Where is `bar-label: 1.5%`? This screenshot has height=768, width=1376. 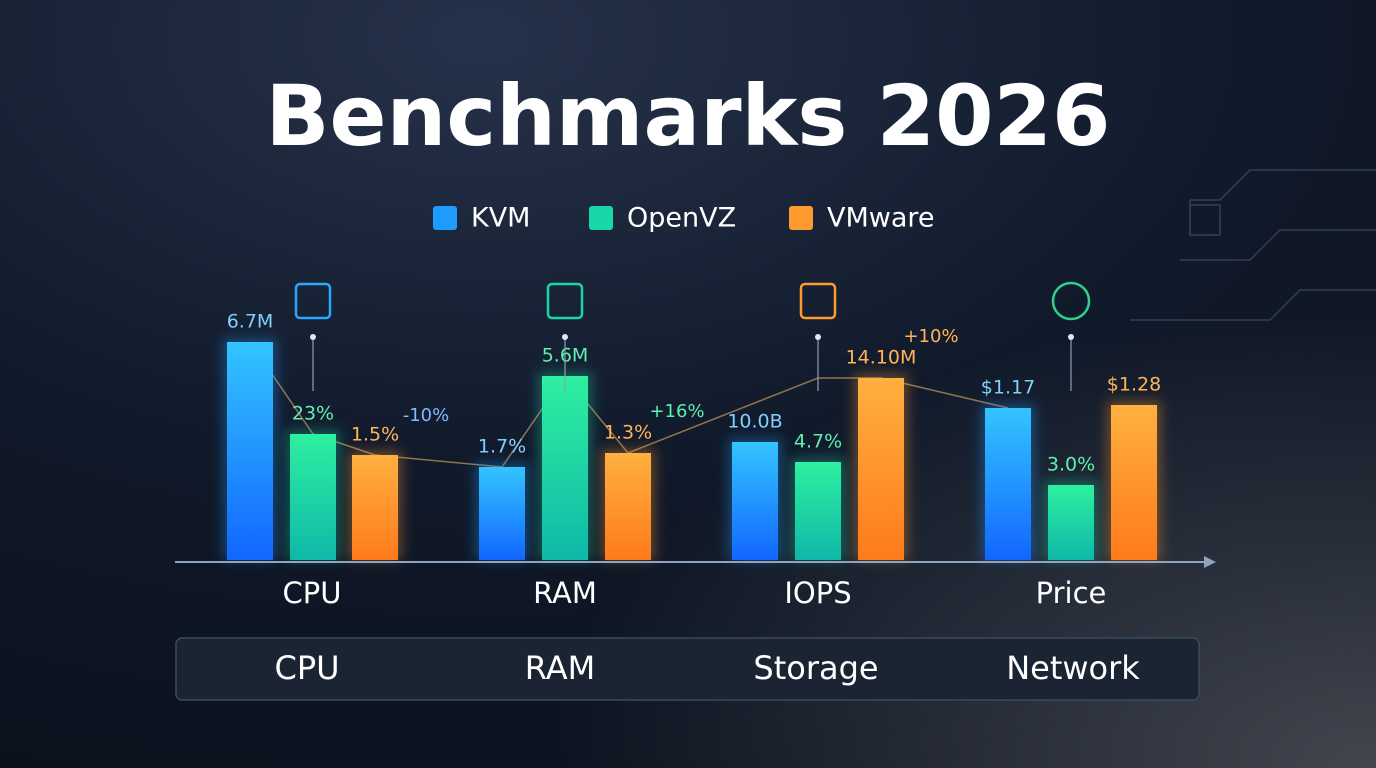
bar-label: 1.5% is located at coordinates (375, 435).